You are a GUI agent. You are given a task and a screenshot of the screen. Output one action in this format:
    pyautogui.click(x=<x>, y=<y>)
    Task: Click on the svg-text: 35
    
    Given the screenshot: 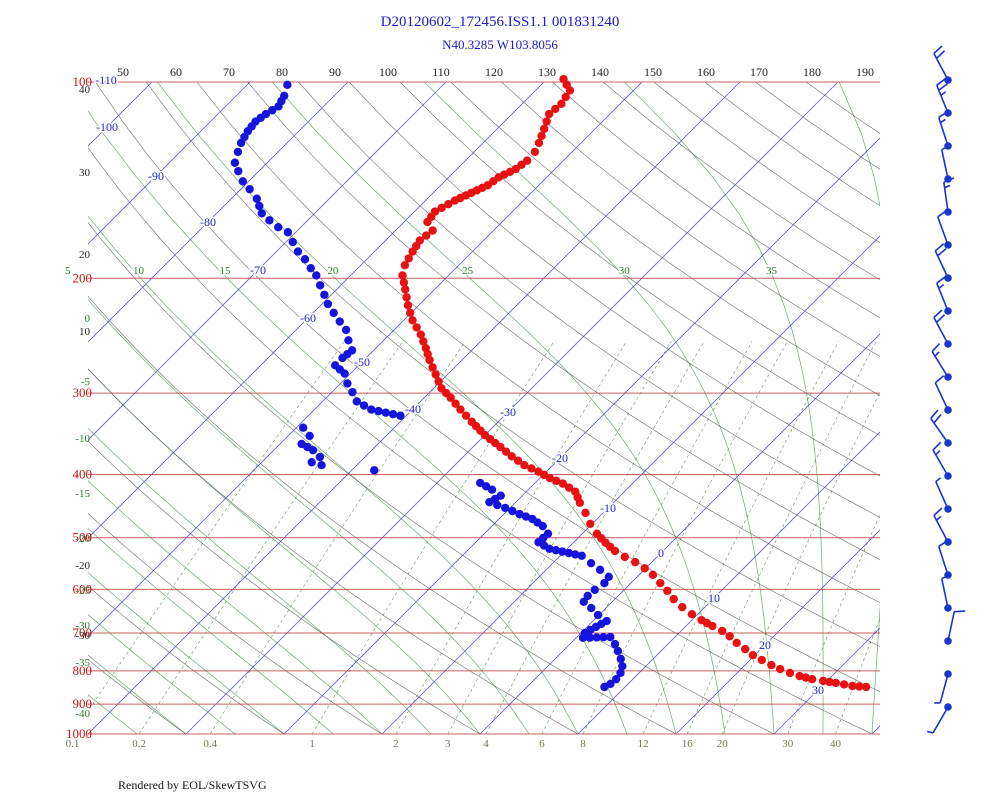 What is the action you would take?
    pyautogui.click(x=772, y=271)
    